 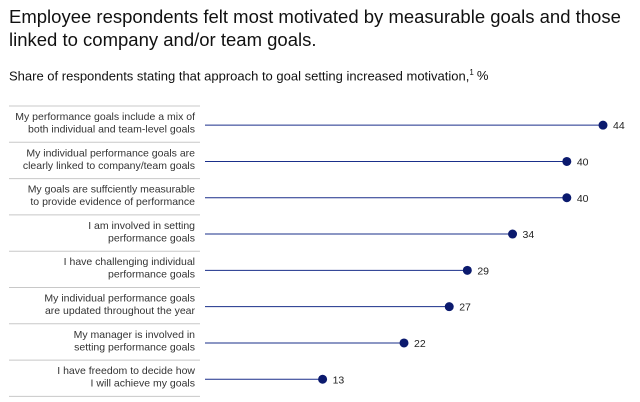 I want to click on category-label: My individual performance goals are, so click(x=110, y=153).